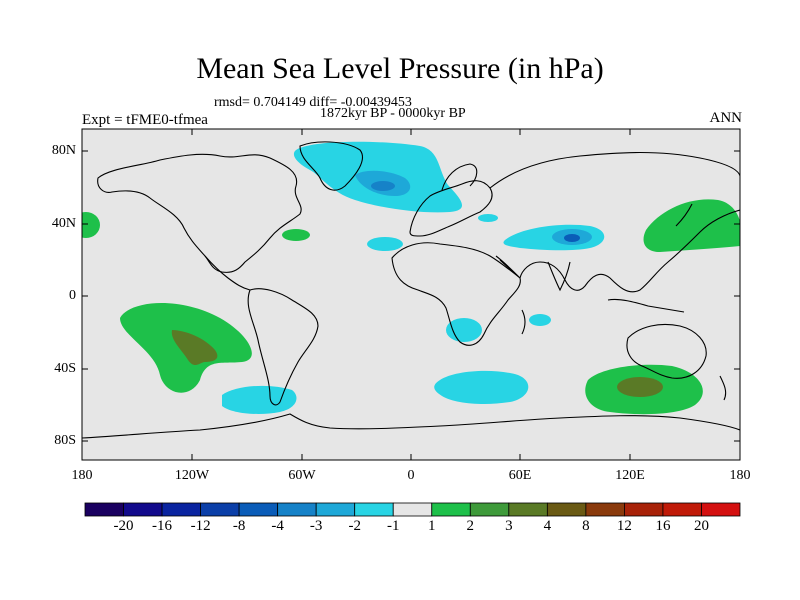 This screenshot has height=600, width=800. What do you see at coordinates (723, 388) in the screenshot?
I see `coastline-new-zealand` at bounding box center [723, 388].